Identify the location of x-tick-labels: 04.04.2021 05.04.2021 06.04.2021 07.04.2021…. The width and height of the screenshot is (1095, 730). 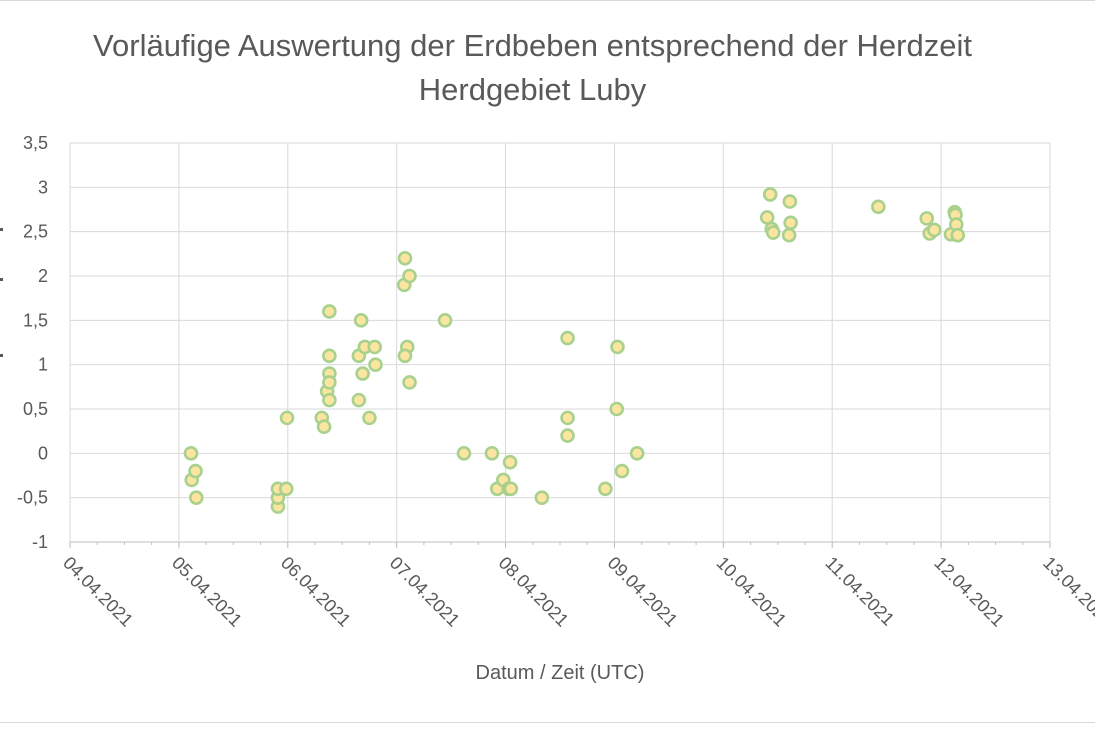
(577, 592).